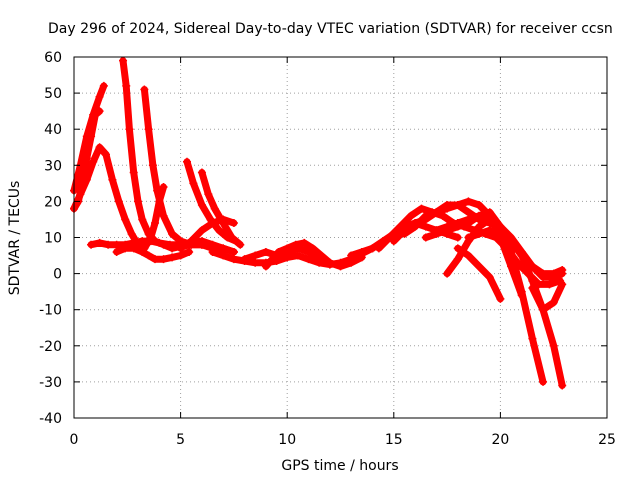  Describe the element at coordinates (74, 440) in the screenshot. I see `x-tick-label: 0` at that location.